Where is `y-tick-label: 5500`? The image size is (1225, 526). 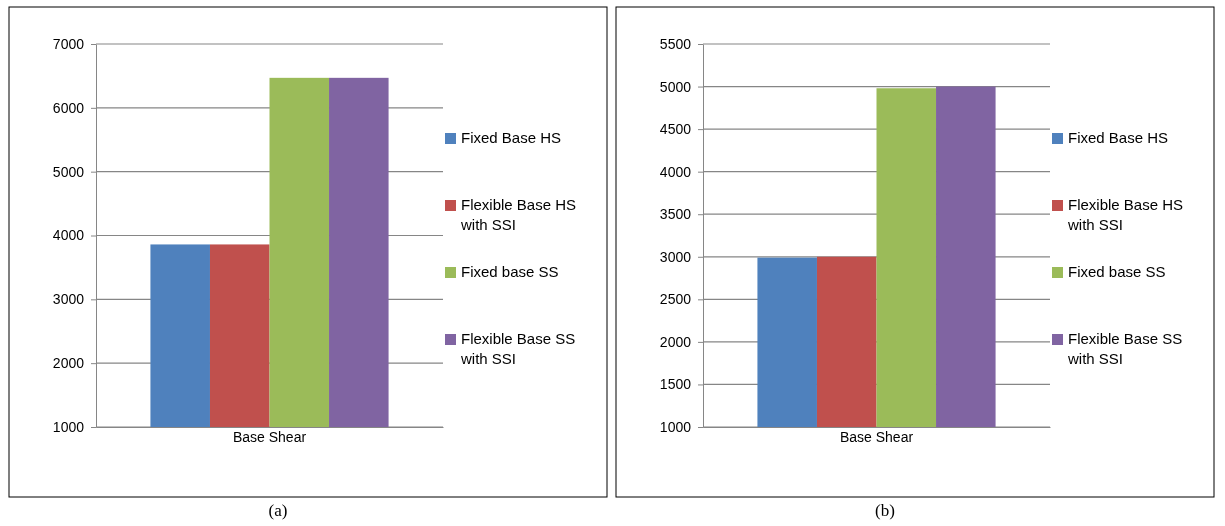
y-tick-label: 5500 is located at coordinates (675, 43).